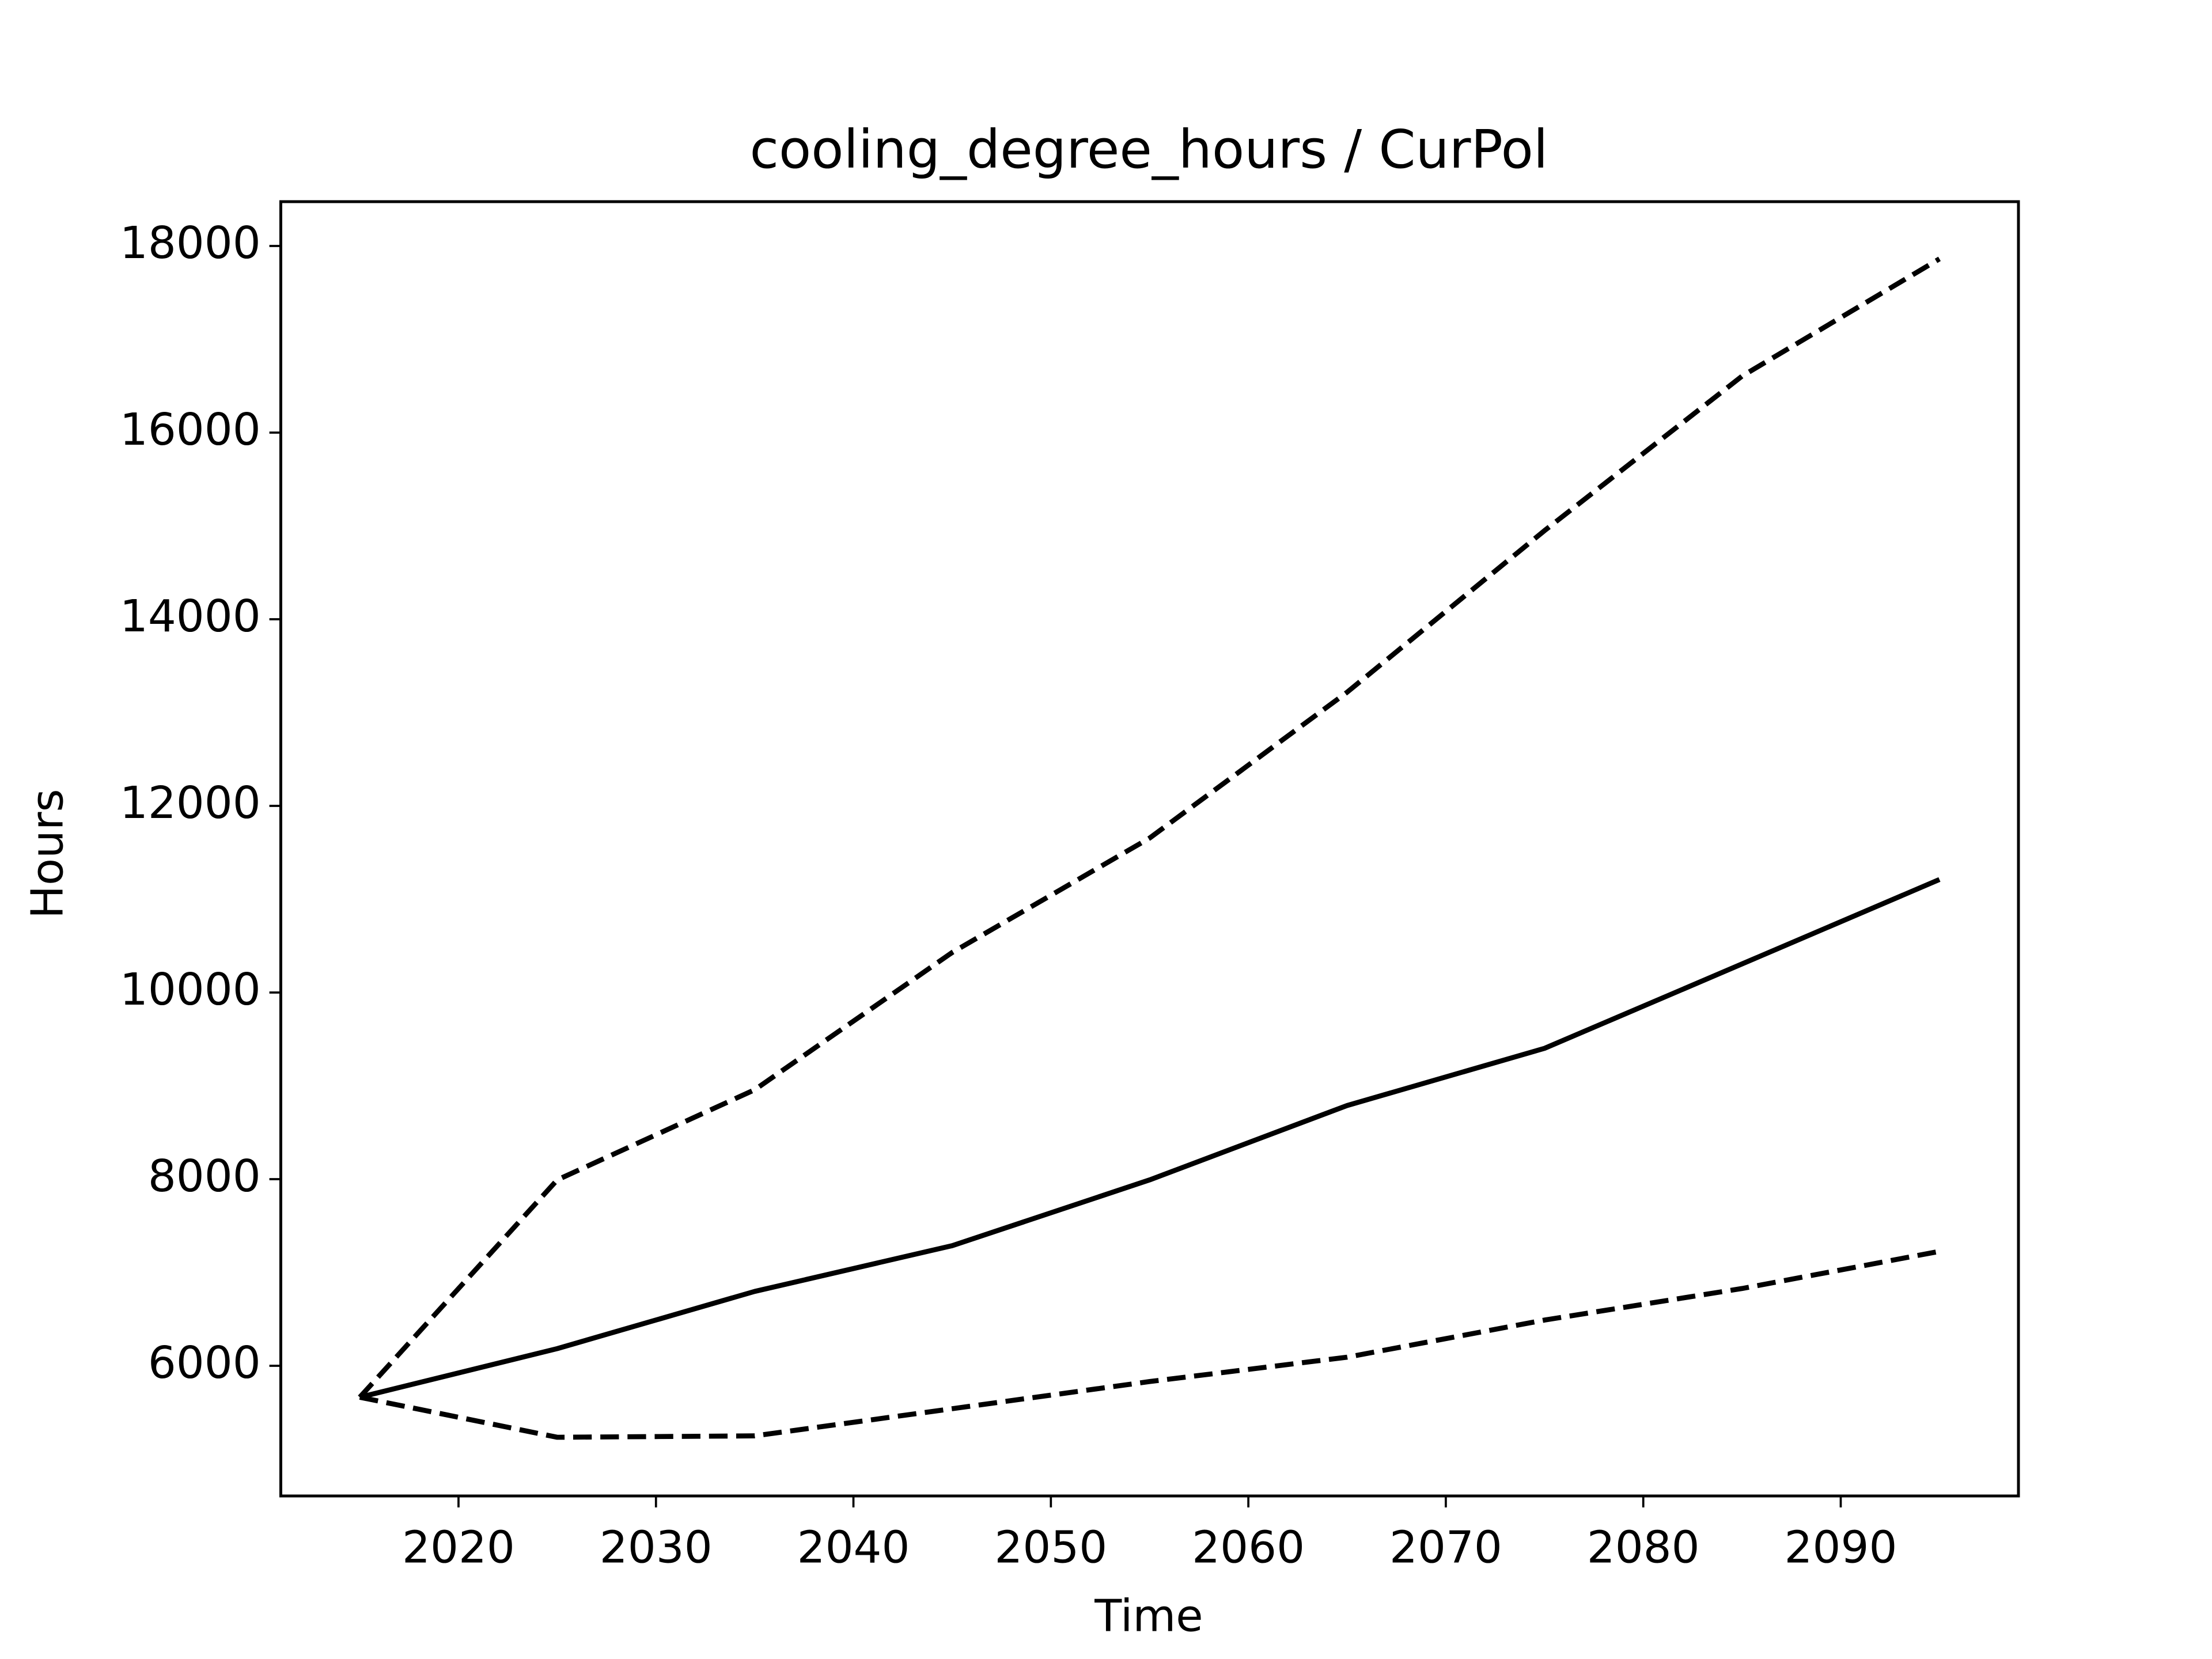  Describe the element at coordinates (656, 1547) in the screenshot. I see `x-tick-label: 2030` at that location.